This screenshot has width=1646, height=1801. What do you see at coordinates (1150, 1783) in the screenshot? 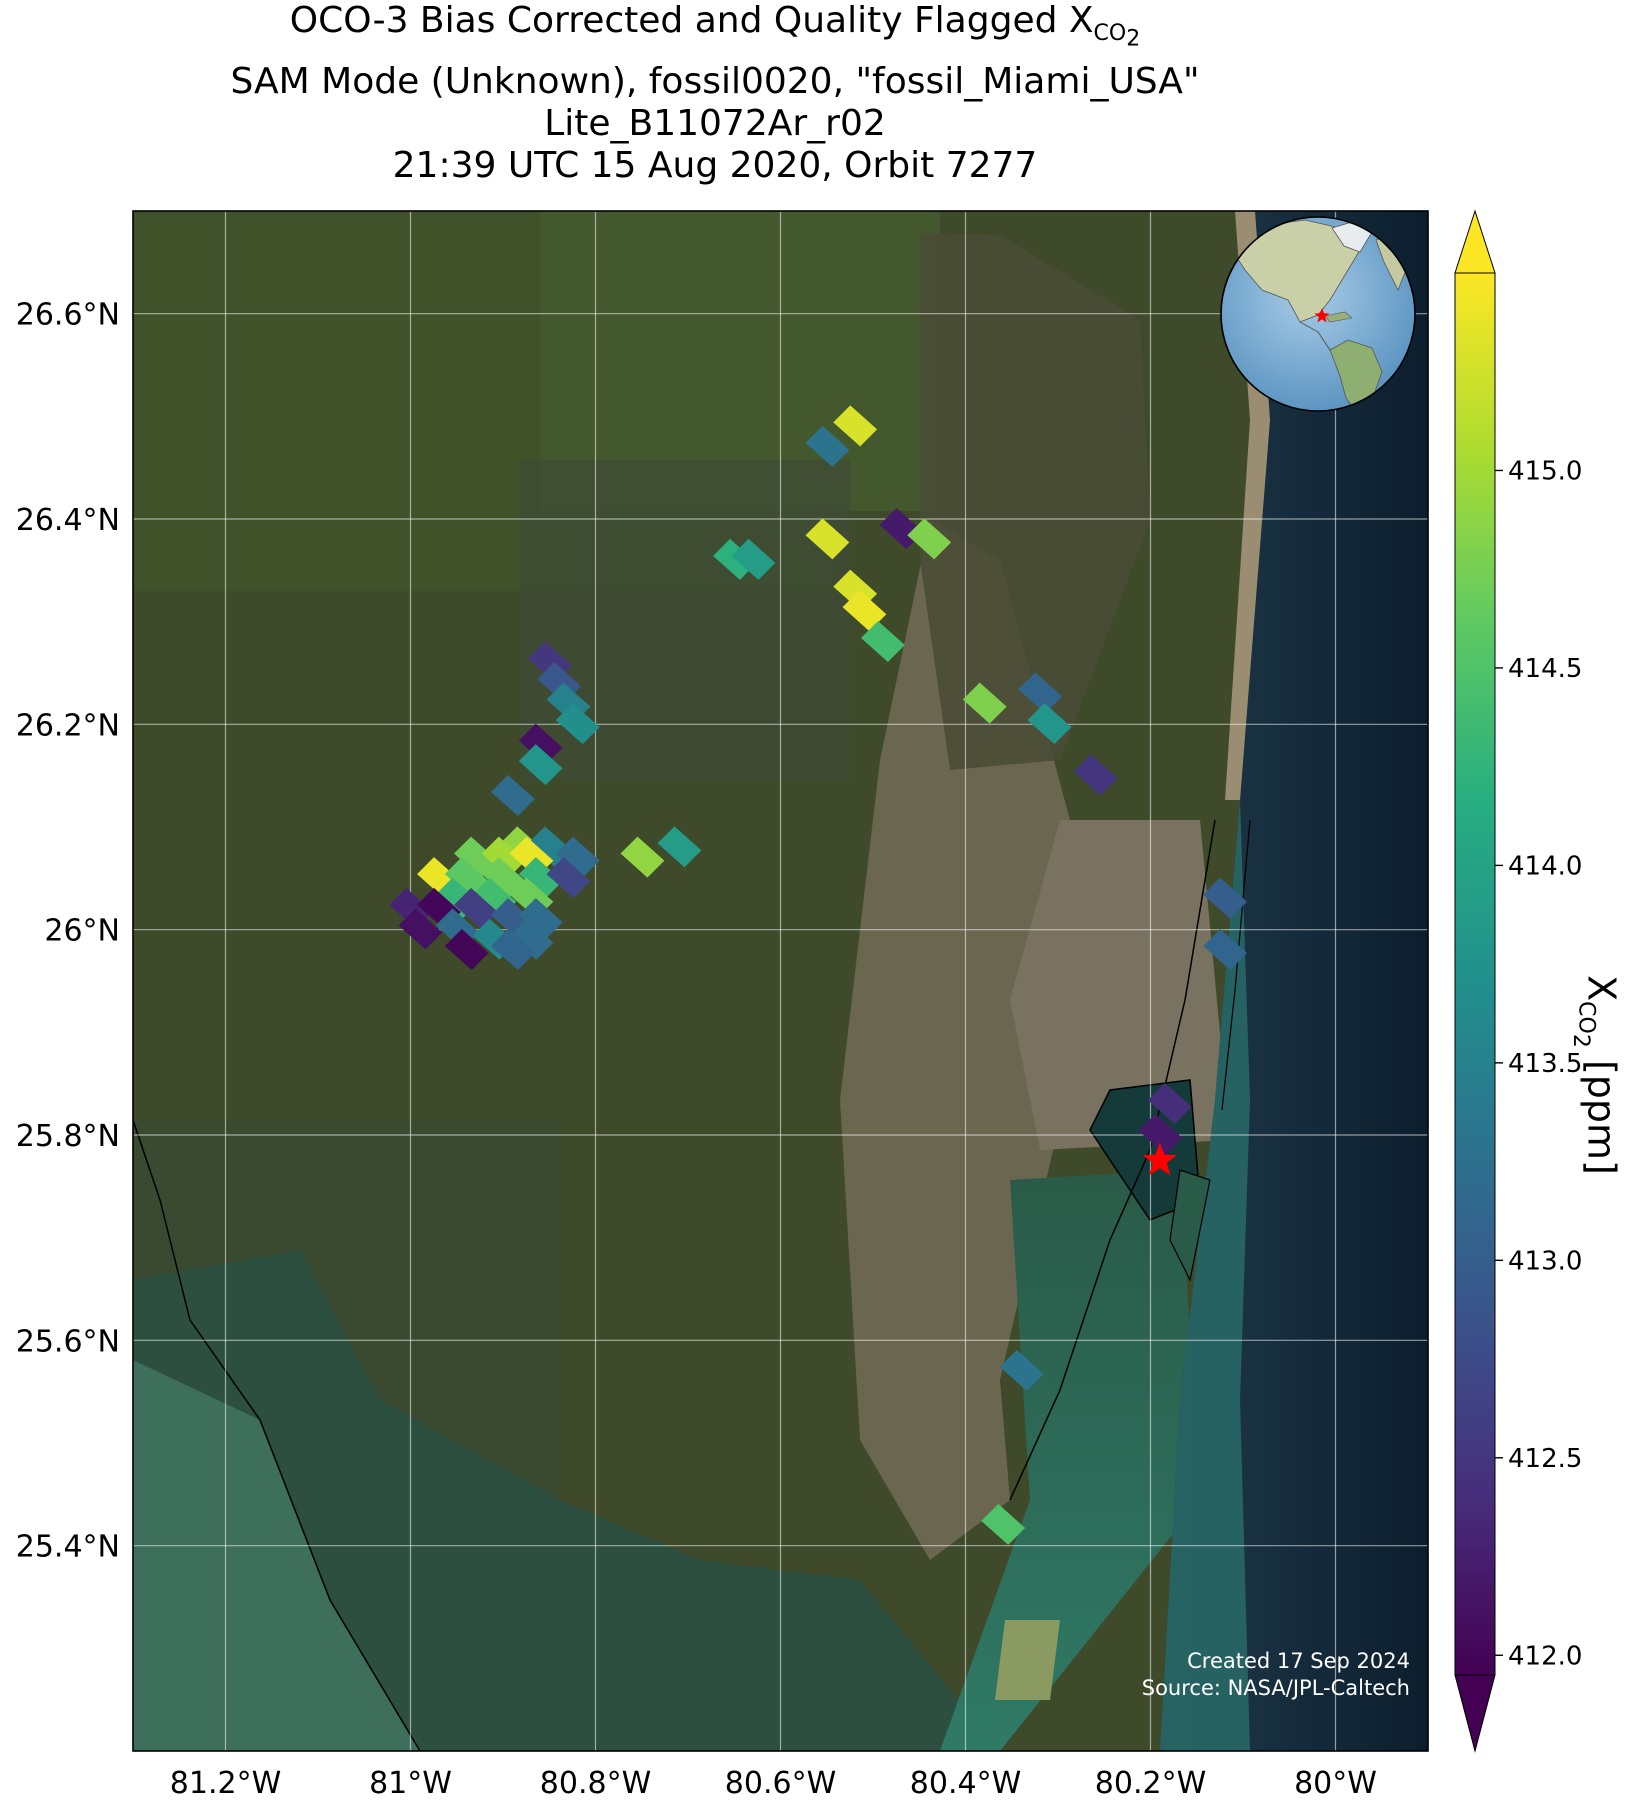
I see `lon-tick-label: 80.2°W` at bounding box center [1150, 1783].